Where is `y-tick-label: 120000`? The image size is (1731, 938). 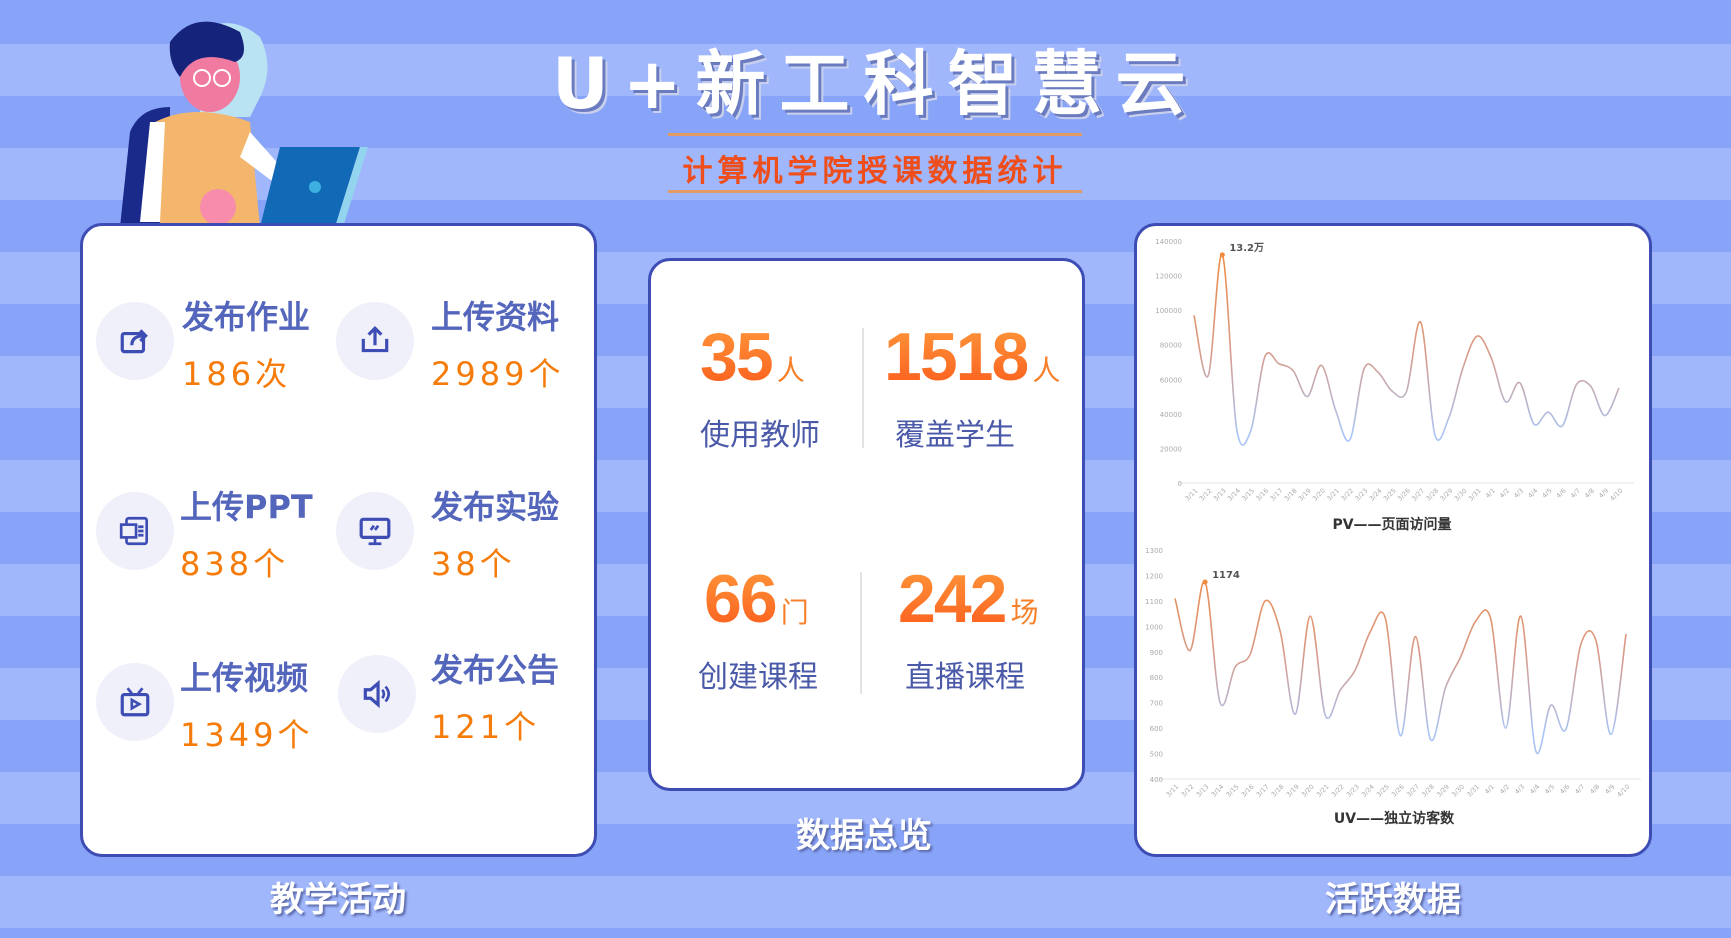 y-tick-label: 120000 is located at coordinates (1168, 277).